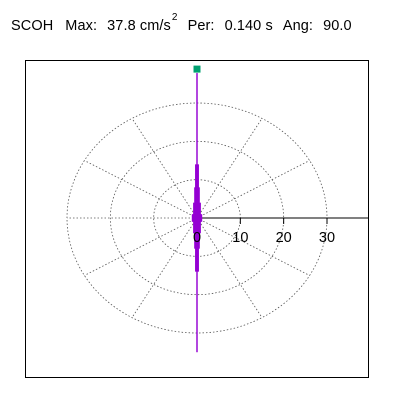 The height and width of the screenshot is (400, 400). Describe the element at coordinates (337, 26) in the screenshot. I see `angle-value: 90.0` at that location.